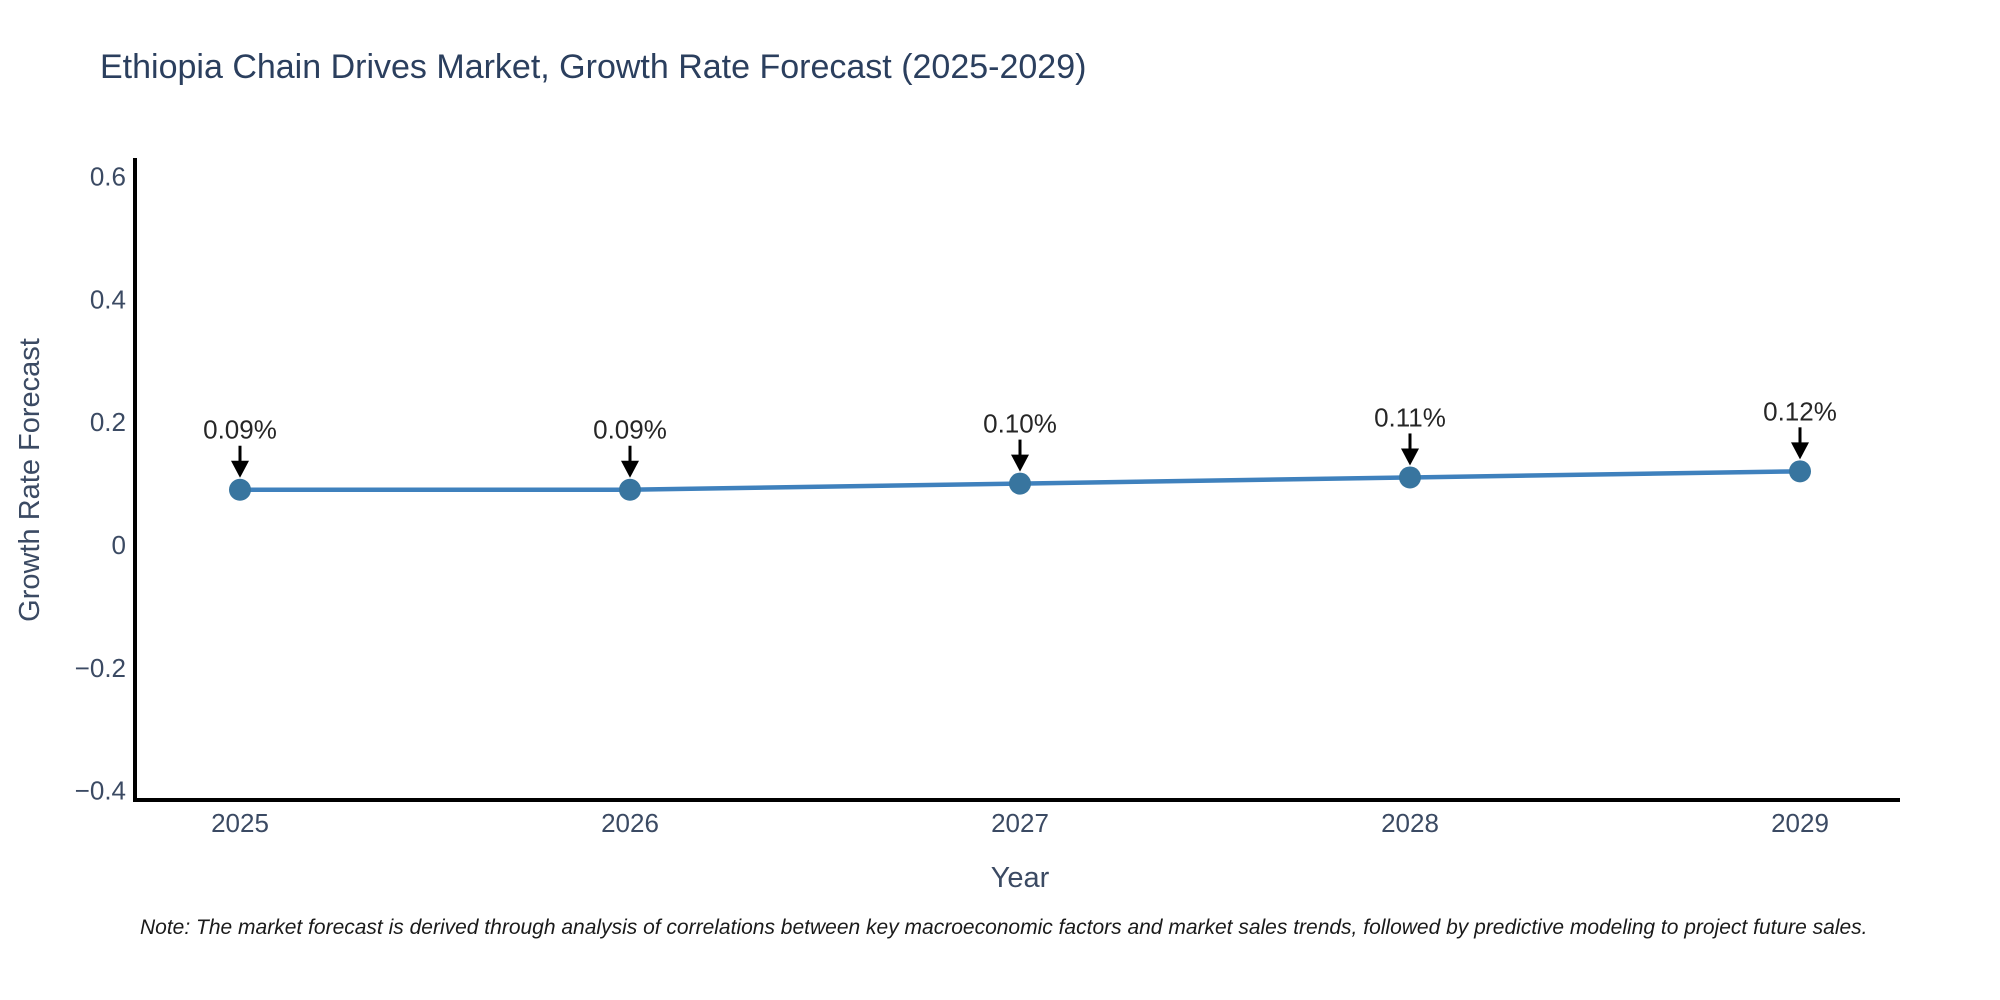  What do you see at coordinates (630, 823) in the screenshot?
I see `x-tick-label: 2026` at bounding box center [630, 823].